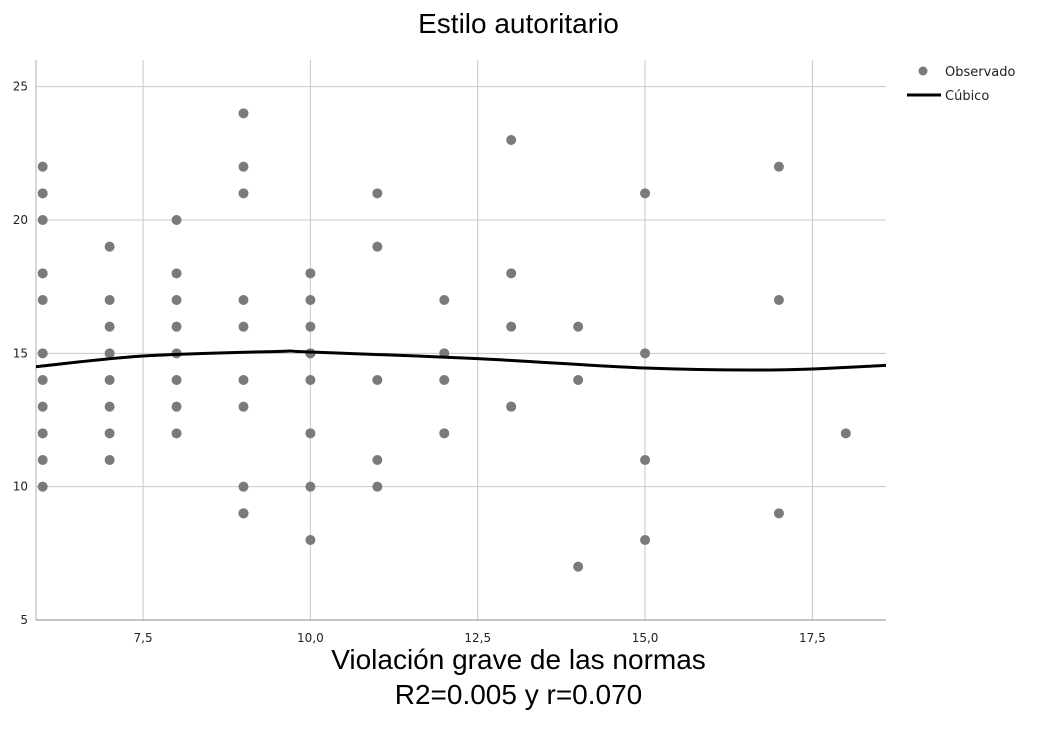 Image resolution: width=1037 pixels, height=740 pixels. Describe the element at coordinates (20, 487) in the screenshot. I see `y-tick-label: 10` at that location.